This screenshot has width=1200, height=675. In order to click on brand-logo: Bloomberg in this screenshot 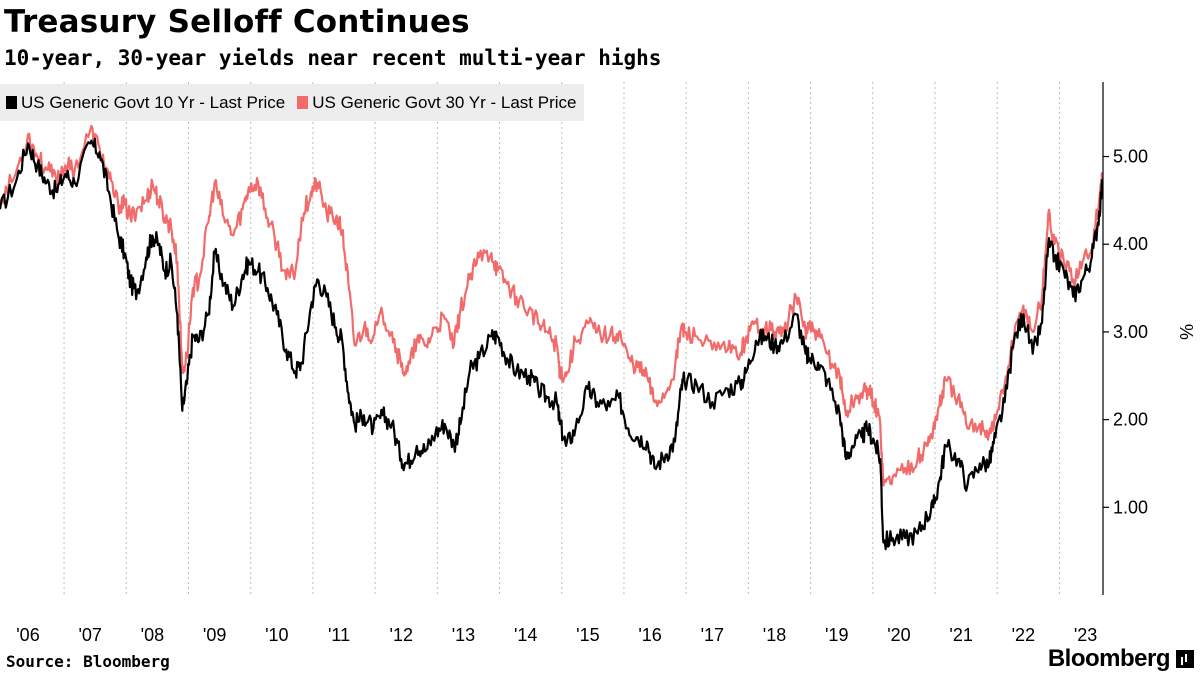, I will do `click(1121, 659)`.